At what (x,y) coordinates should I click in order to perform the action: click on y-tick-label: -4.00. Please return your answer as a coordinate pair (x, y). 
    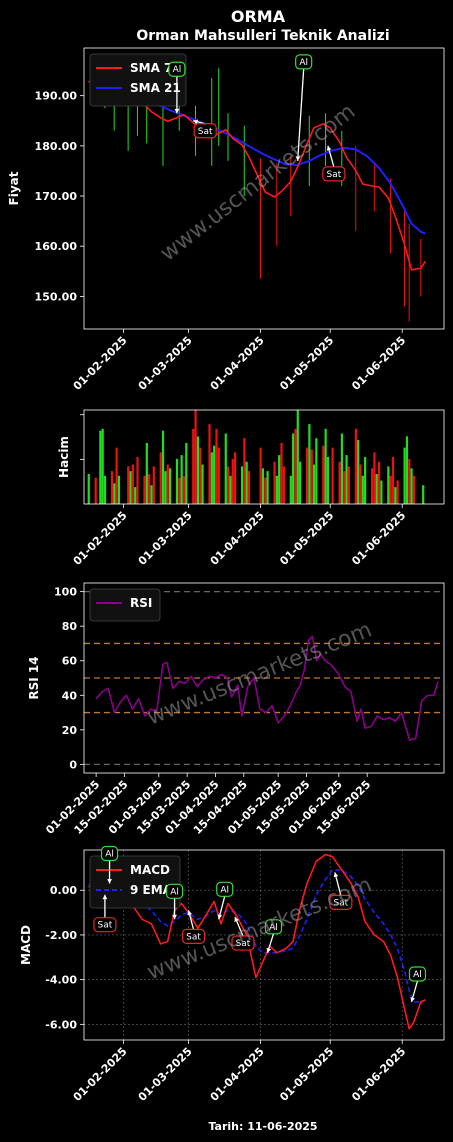
    Looking at the image, I should click on (61, 980).